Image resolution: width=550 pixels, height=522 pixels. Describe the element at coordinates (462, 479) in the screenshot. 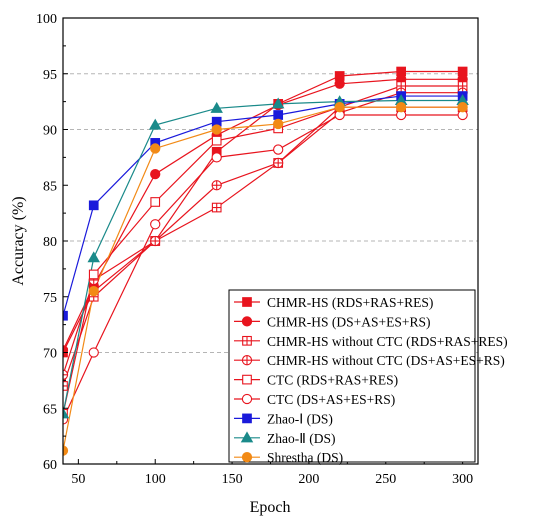

I see `x-tick-label: 300` at that location.